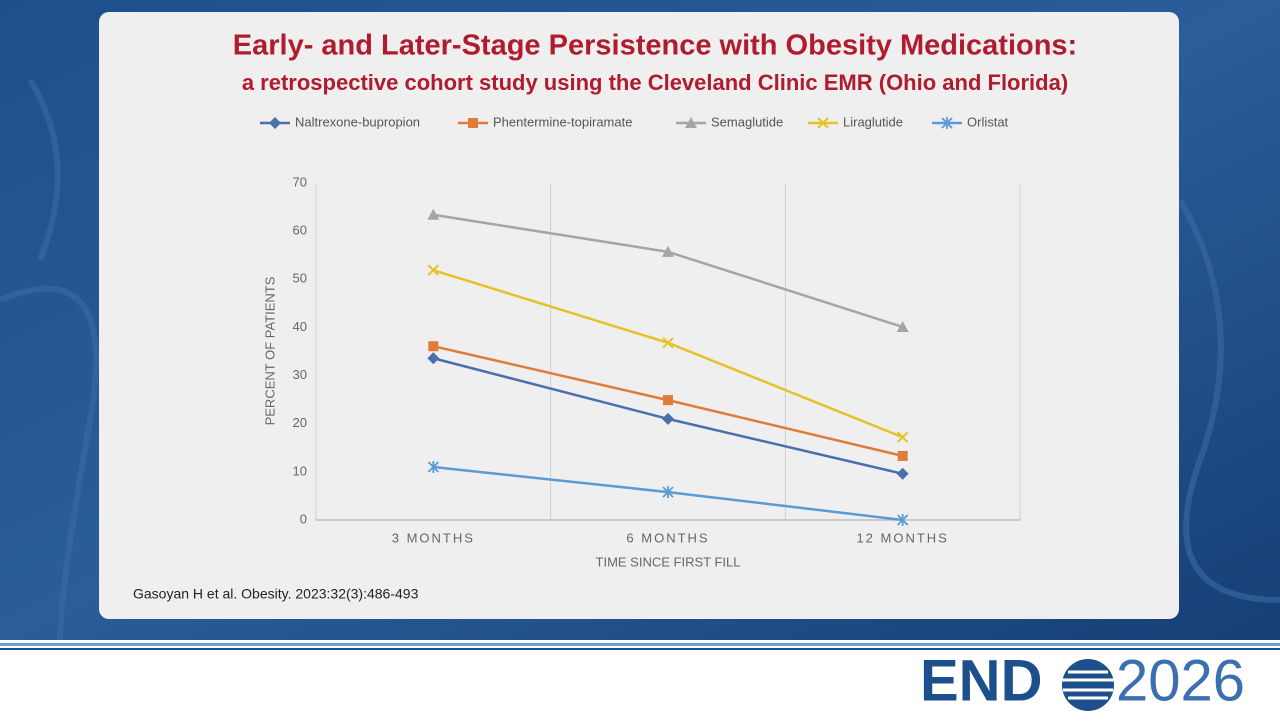 This screenshot has height=725, width=1280. Describe the element at coordinates (433, 537) in the screenshot. I see `x-tick-label: 3 MONTHS` at that location.